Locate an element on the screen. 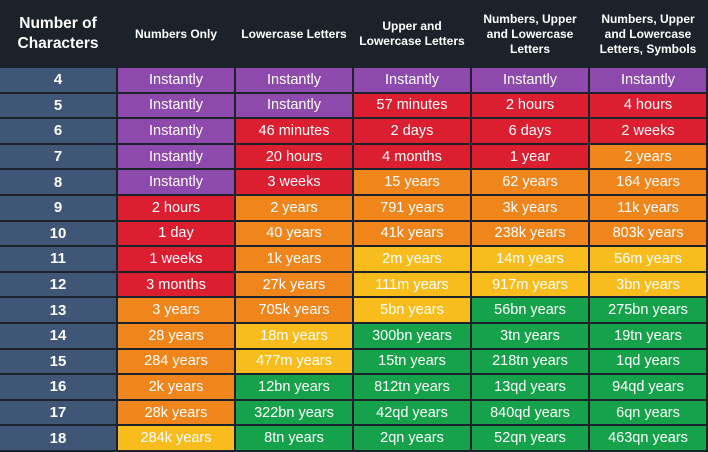 This screenshot has width=708, height=452. crack-time-cell: 284k years is located at coordinates (176, 438).